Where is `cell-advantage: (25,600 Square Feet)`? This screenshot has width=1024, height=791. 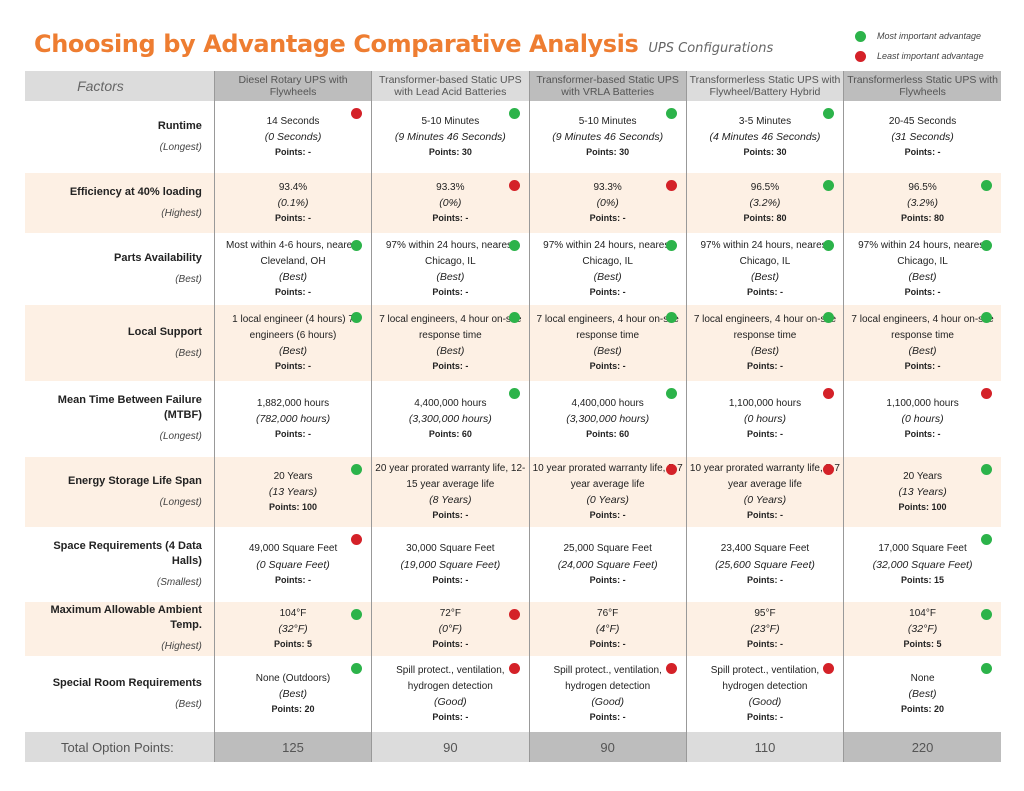
cell-advantage: (25,600 Square Feet) is located at coordinates (765, 564).